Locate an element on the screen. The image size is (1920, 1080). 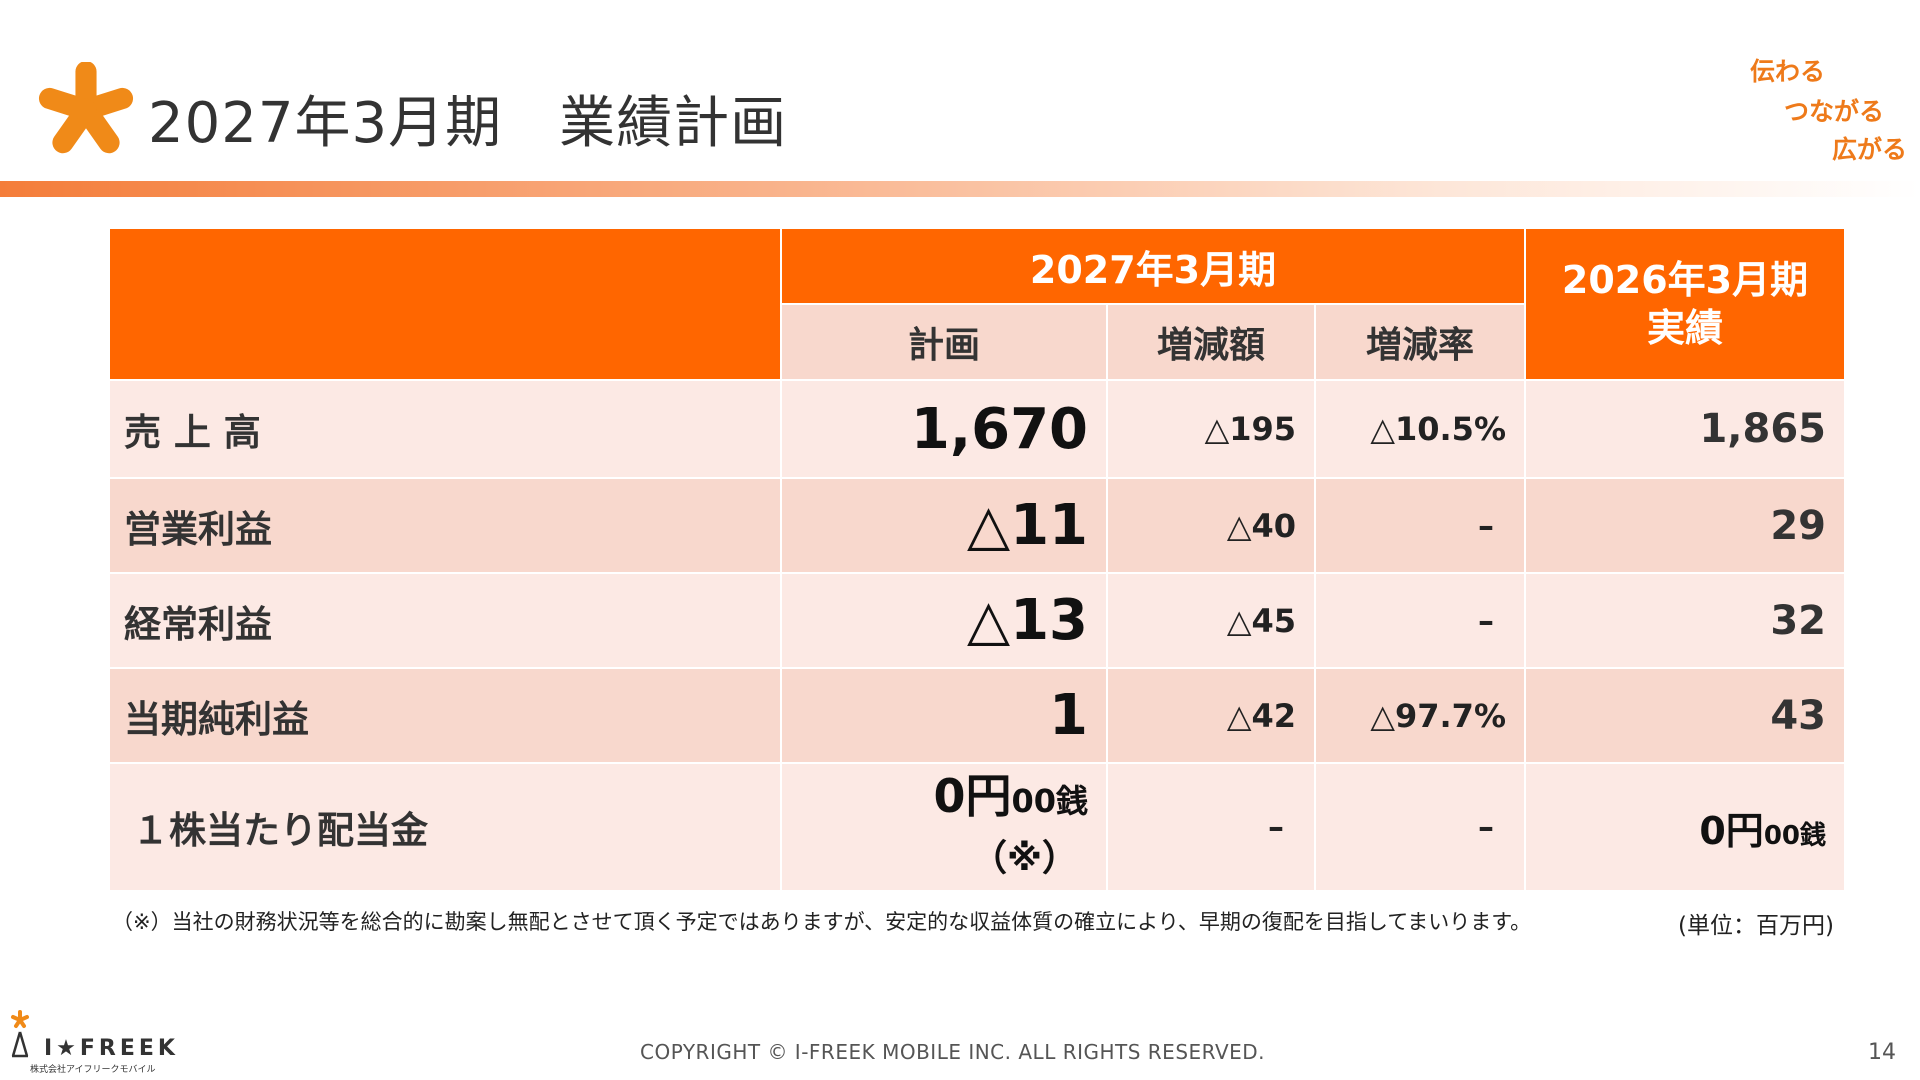
dividend-plan-note: （※） is located at coordinates (1024, 858).